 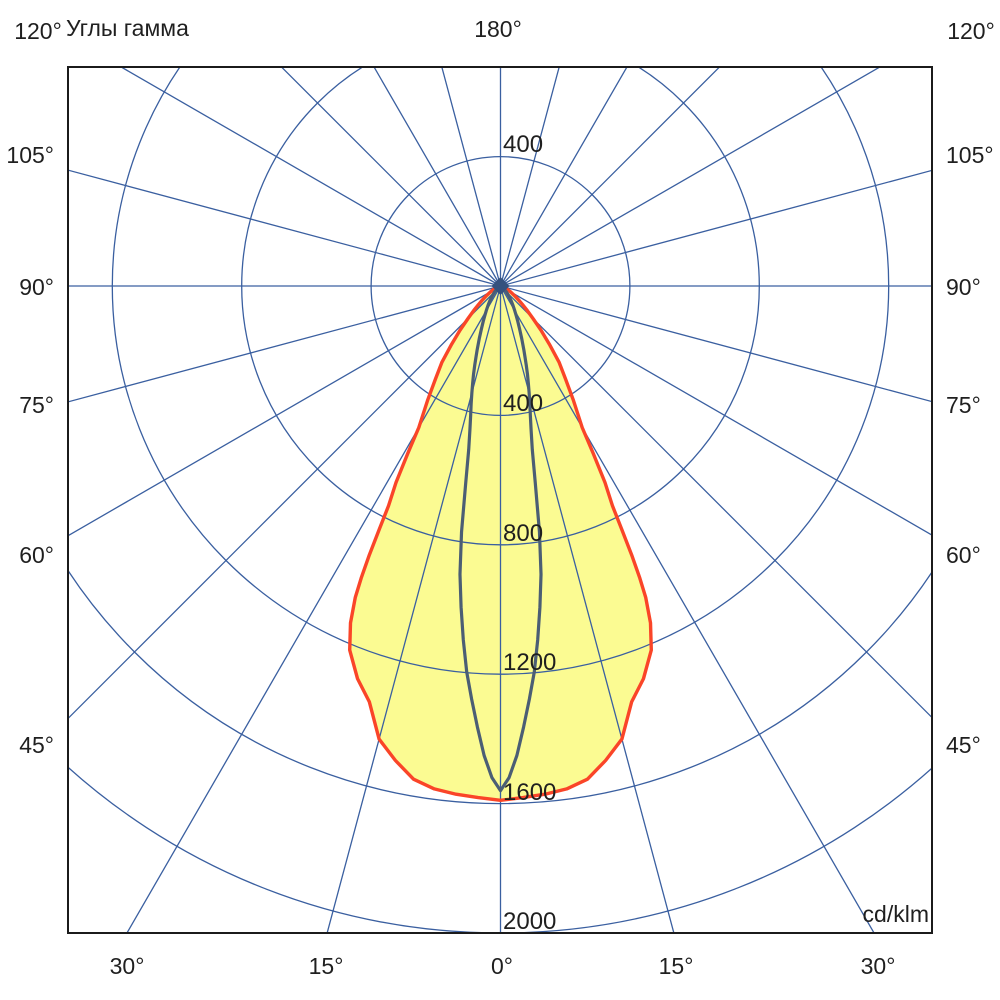 What do you see at coordinates (895, 914) in the screenshot?
I see `unit-label: cd/klm` at bounding box center [895, 914].